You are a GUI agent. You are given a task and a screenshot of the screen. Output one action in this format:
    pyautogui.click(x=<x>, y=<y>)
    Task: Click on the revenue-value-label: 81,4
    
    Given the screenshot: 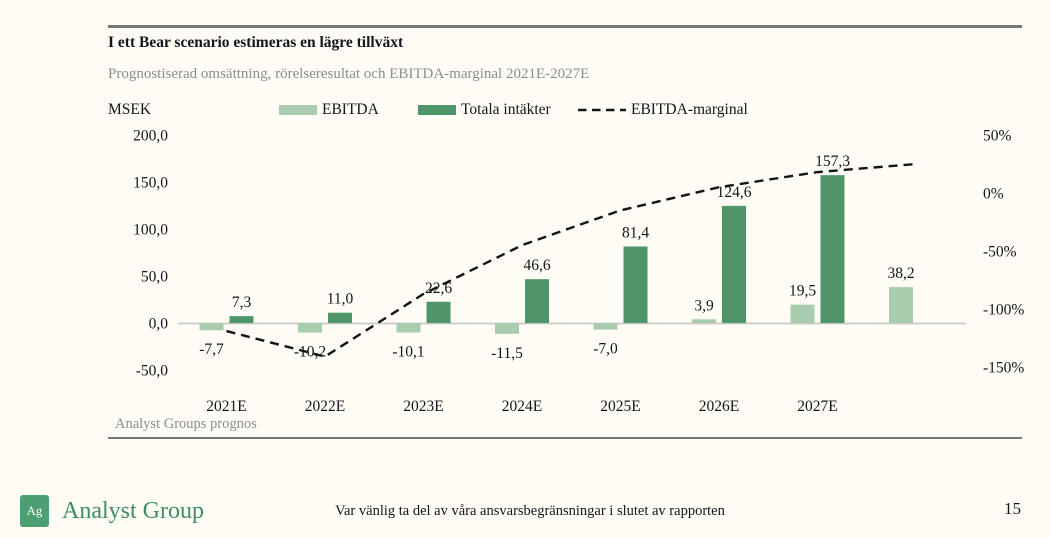 What is the action you would take?
    pyautogui.click(x=635, y=232)
    